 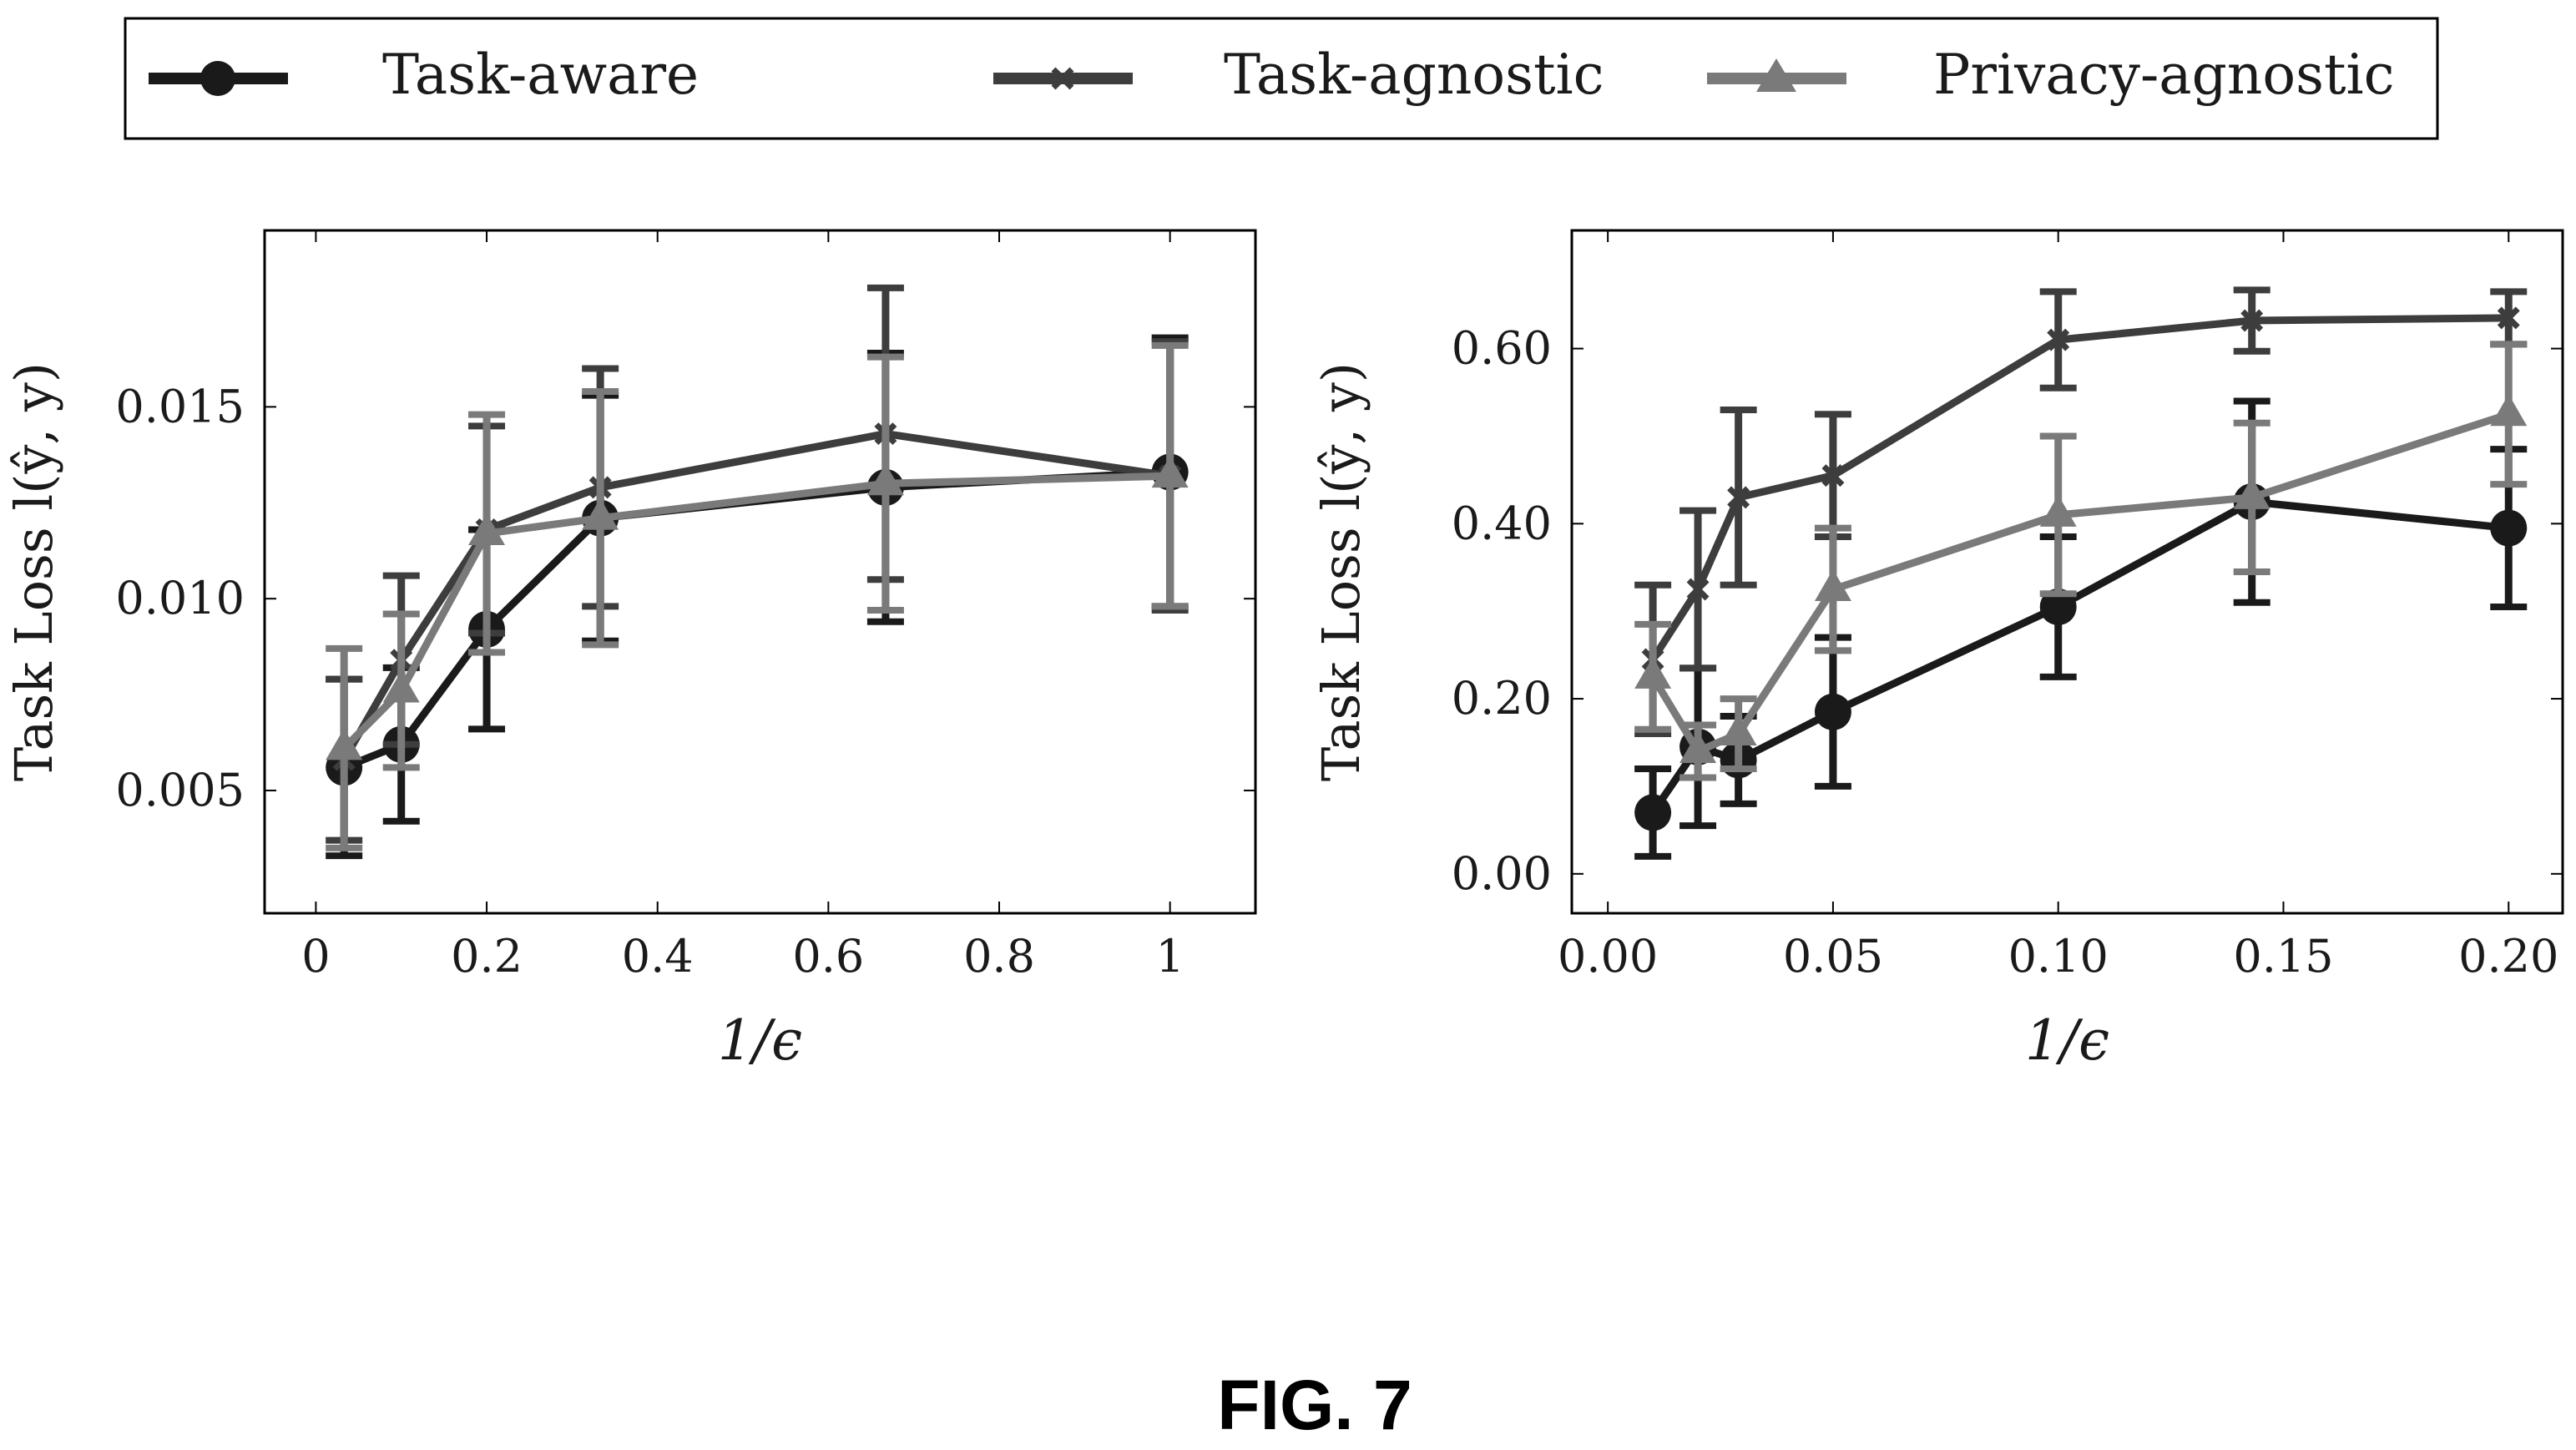 What do you see at coordinates (540, 75) in the screenshot?
I see `legend-task-aware-label: Task-aware` at bounding box center [540, 75].